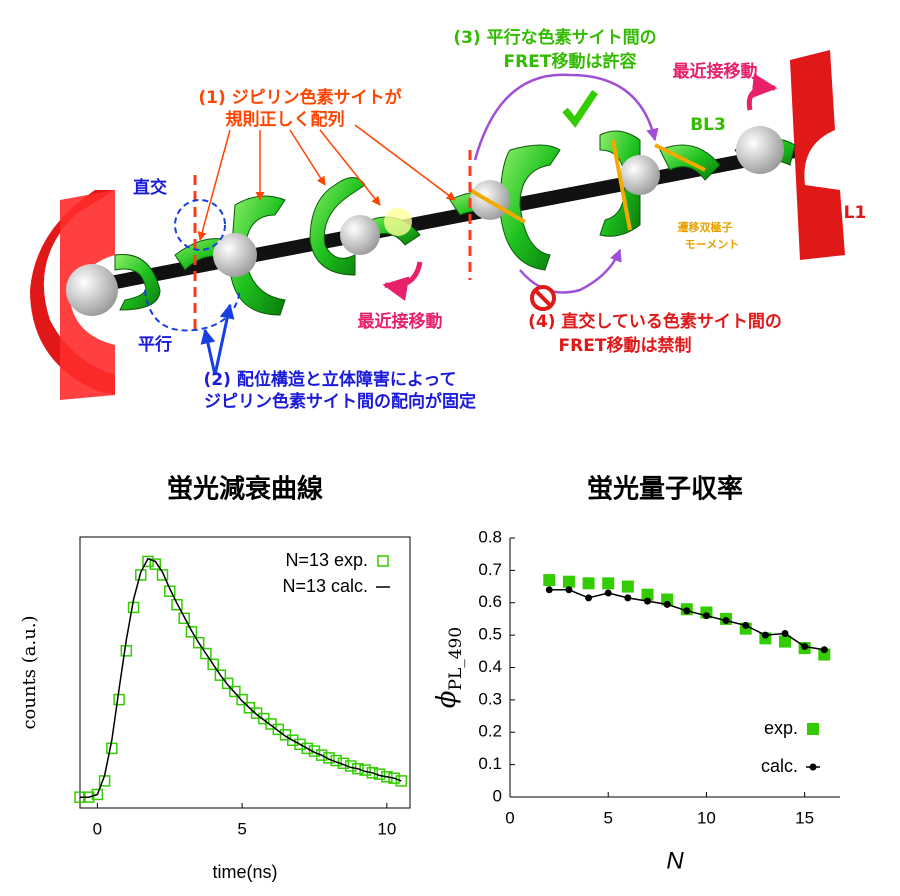 The image size is (900, 896). What do you see at coordinates (675, 860) in the screenshot?
I see `x-axis-label: N` at bounding box center [675, 860].